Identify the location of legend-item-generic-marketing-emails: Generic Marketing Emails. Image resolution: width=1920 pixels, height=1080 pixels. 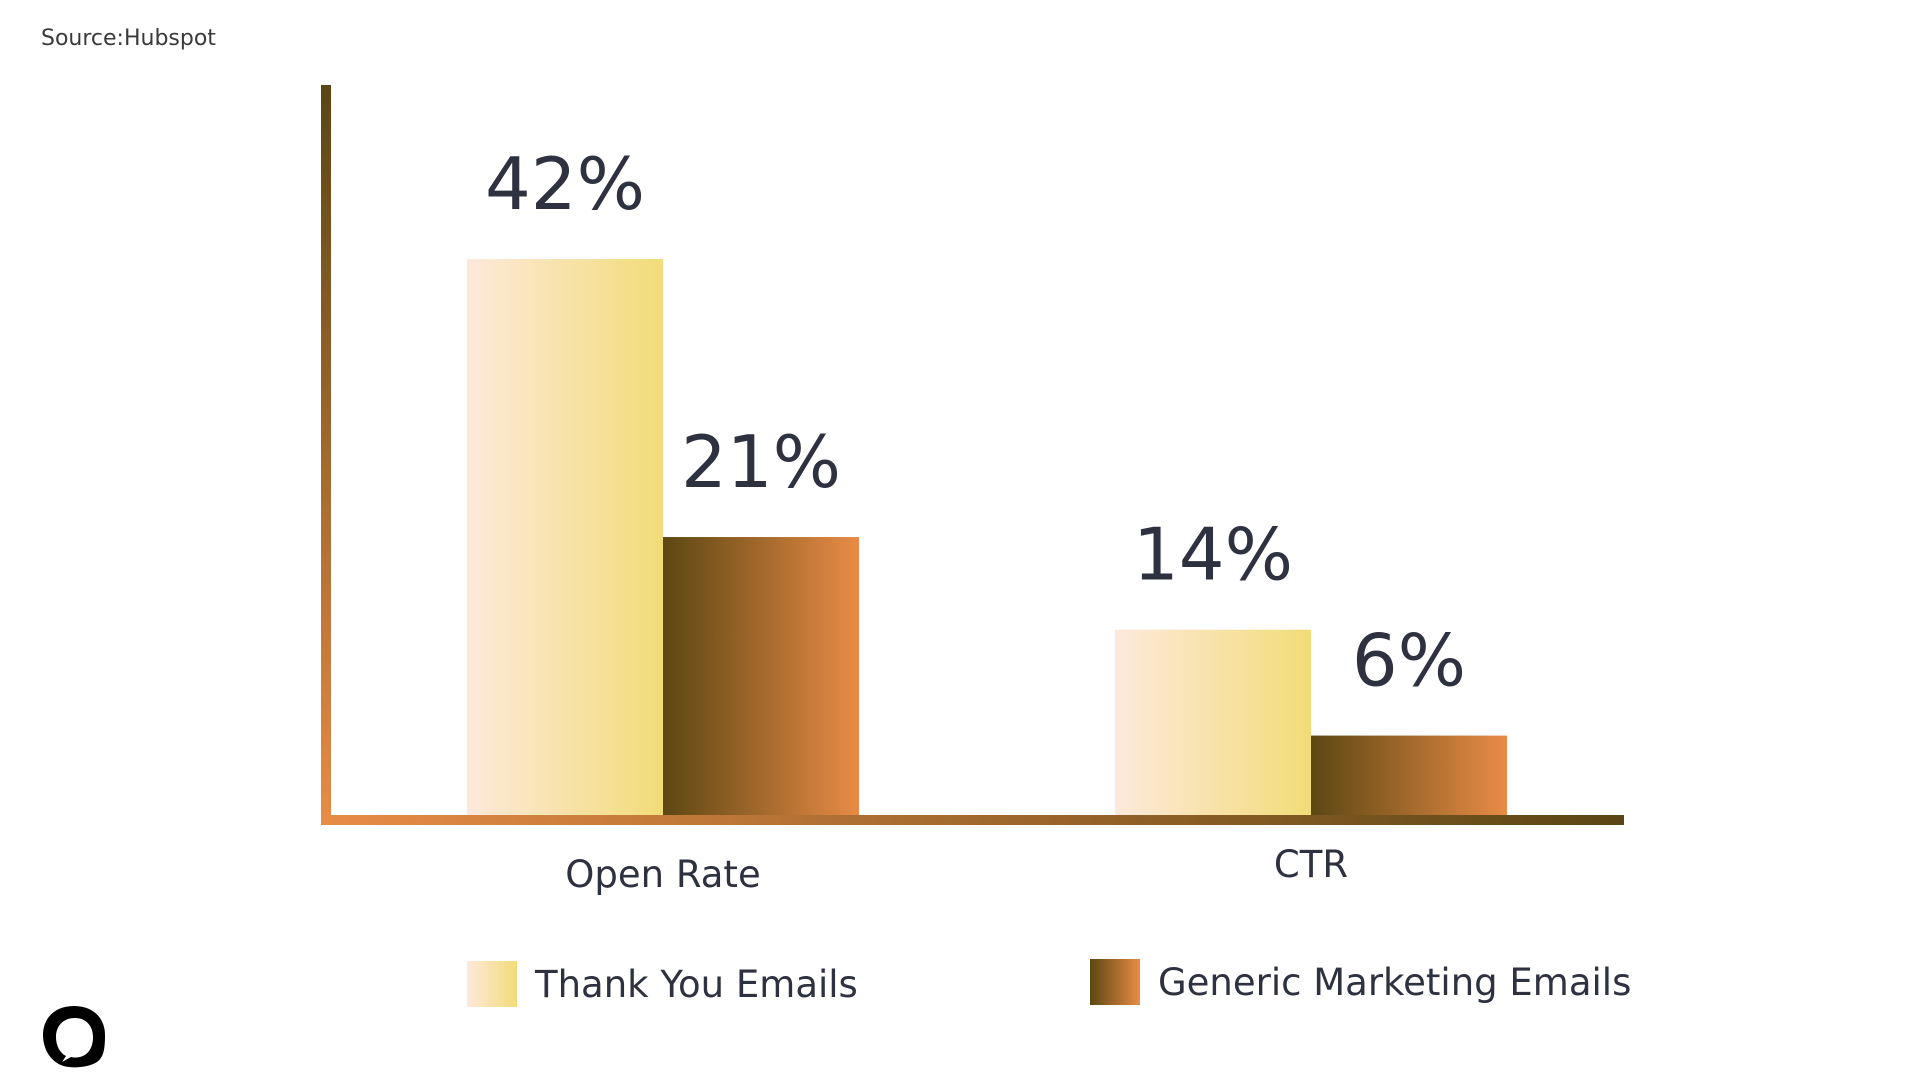
(1360, 982).